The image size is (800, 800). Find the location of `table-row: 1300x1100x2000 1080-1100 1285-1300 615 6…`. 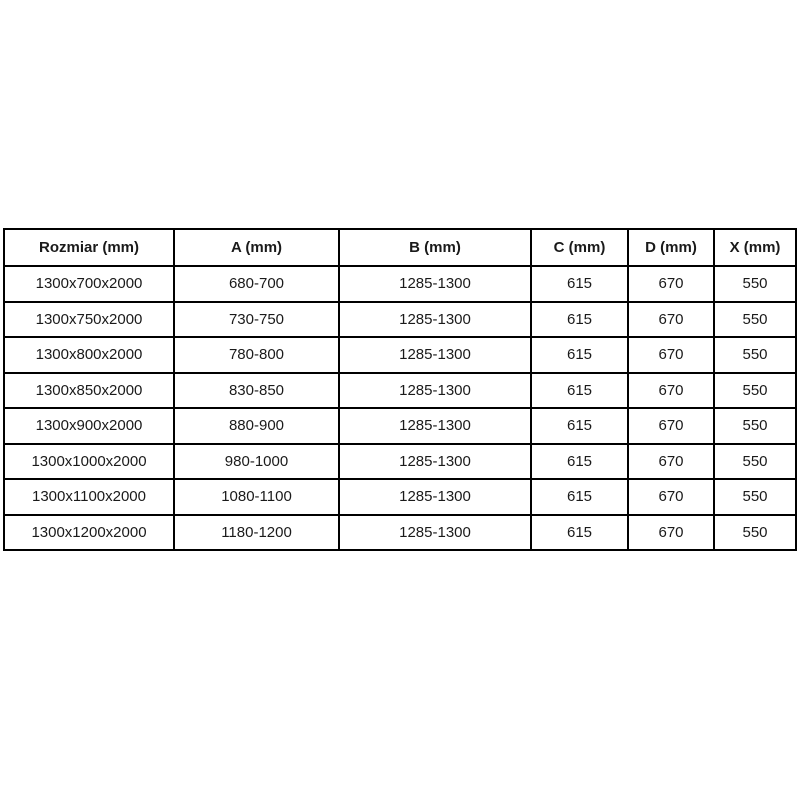

table-row: 1300x1100x2000 1080-1100 1285-1300 615 6… is located at coordinates (400, 497).